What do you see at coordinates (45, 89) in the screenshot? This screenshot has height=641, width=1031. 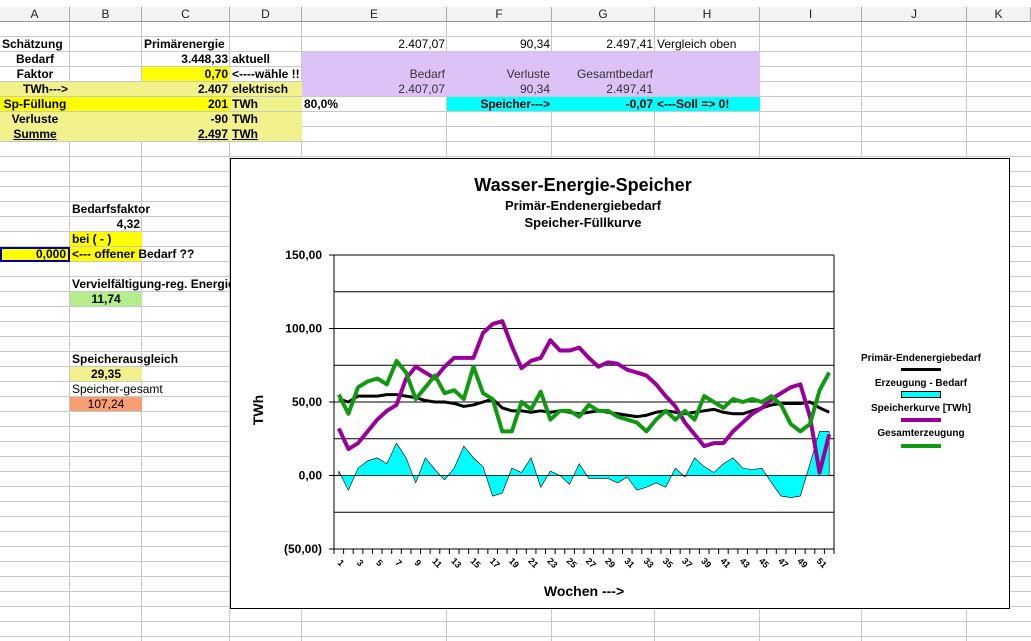 I see `cell-a4: TWh--->` at bounding box center [45, 89].